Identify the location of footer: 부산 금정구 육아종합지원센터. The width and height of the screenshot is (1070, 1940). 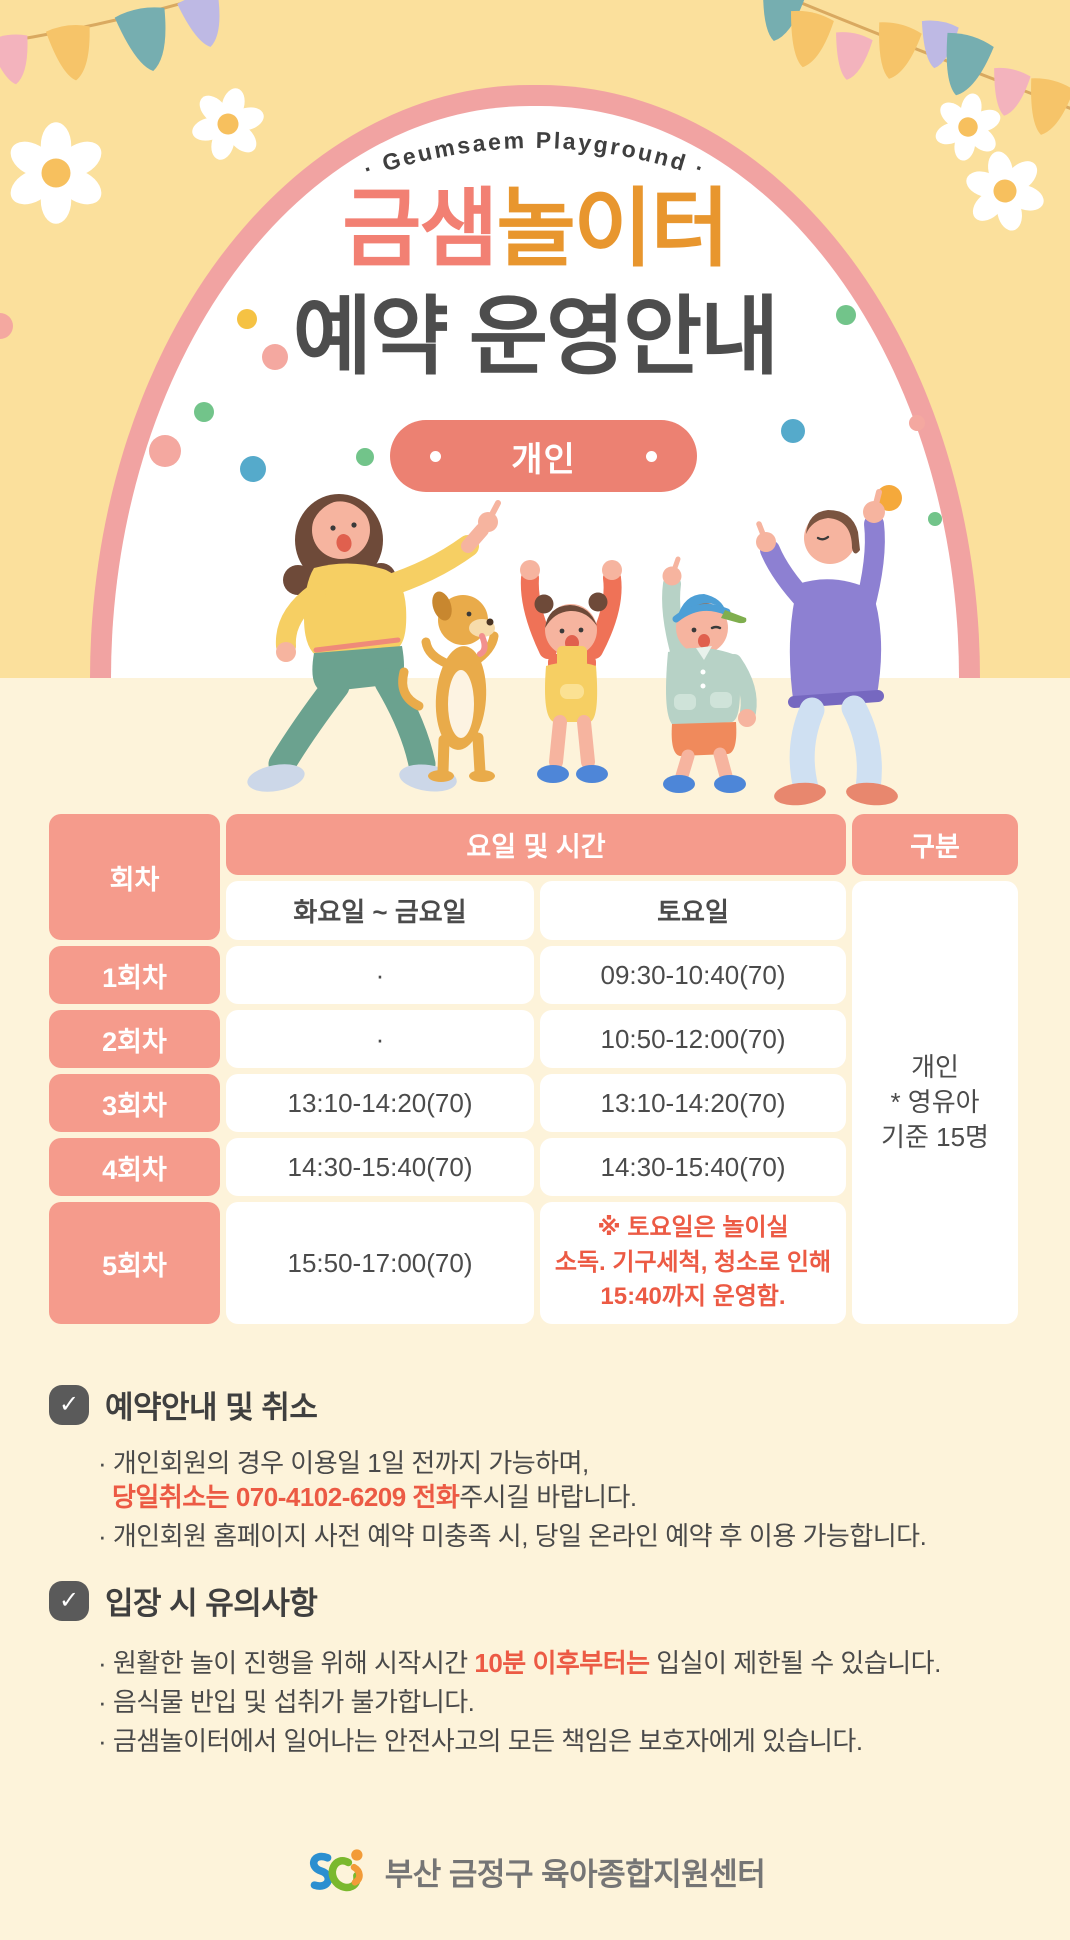
(535, 1871).